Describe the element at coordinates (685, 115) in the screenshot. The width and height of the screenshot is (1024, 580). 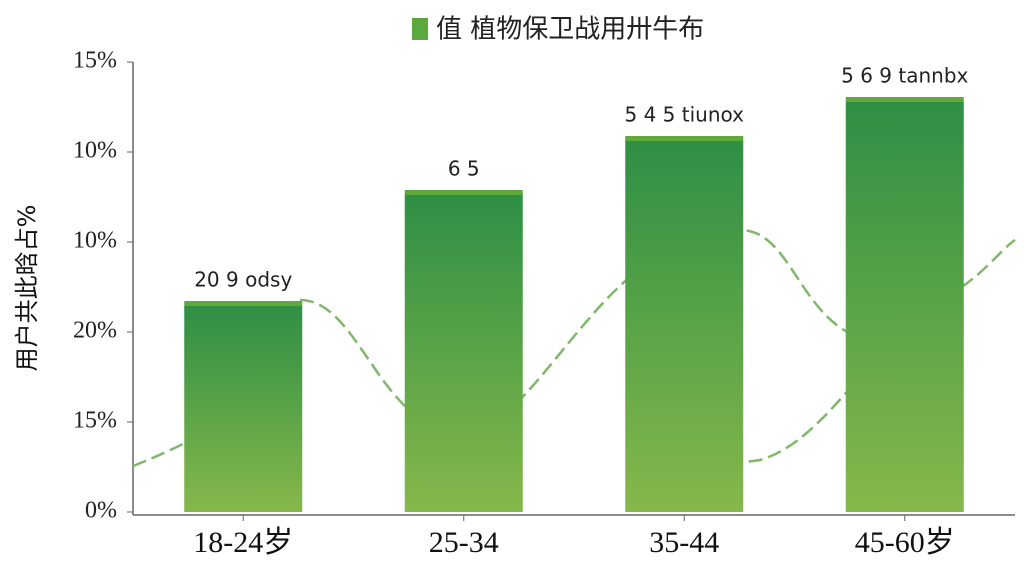
I see `bar-annotation: 5 4 5 tiunox` at that location.